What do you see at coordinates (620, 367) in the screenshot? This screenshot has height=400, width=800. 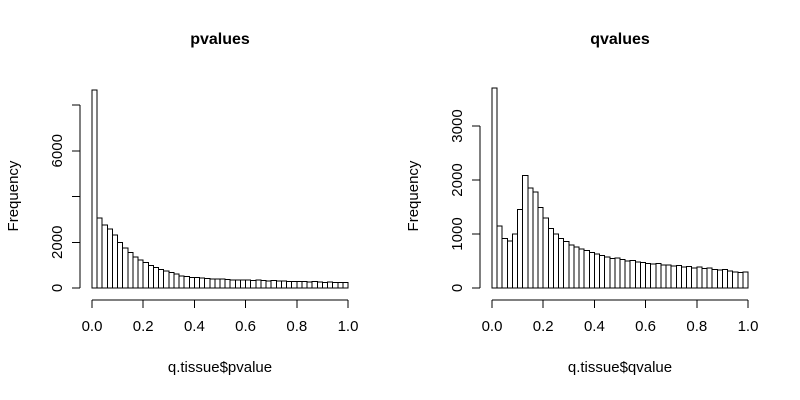 I see `x-axis-label: q.tissue$qvalue` at bounding box center [620, 367].